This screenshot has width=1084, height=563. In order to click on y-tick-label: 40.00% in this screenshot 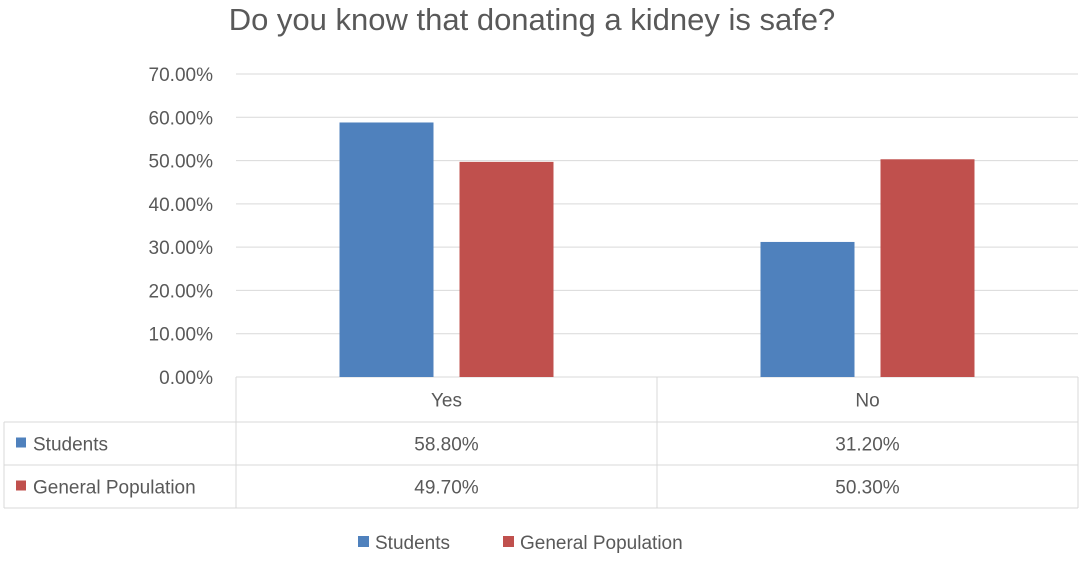, I will do `click(181, 205)`.